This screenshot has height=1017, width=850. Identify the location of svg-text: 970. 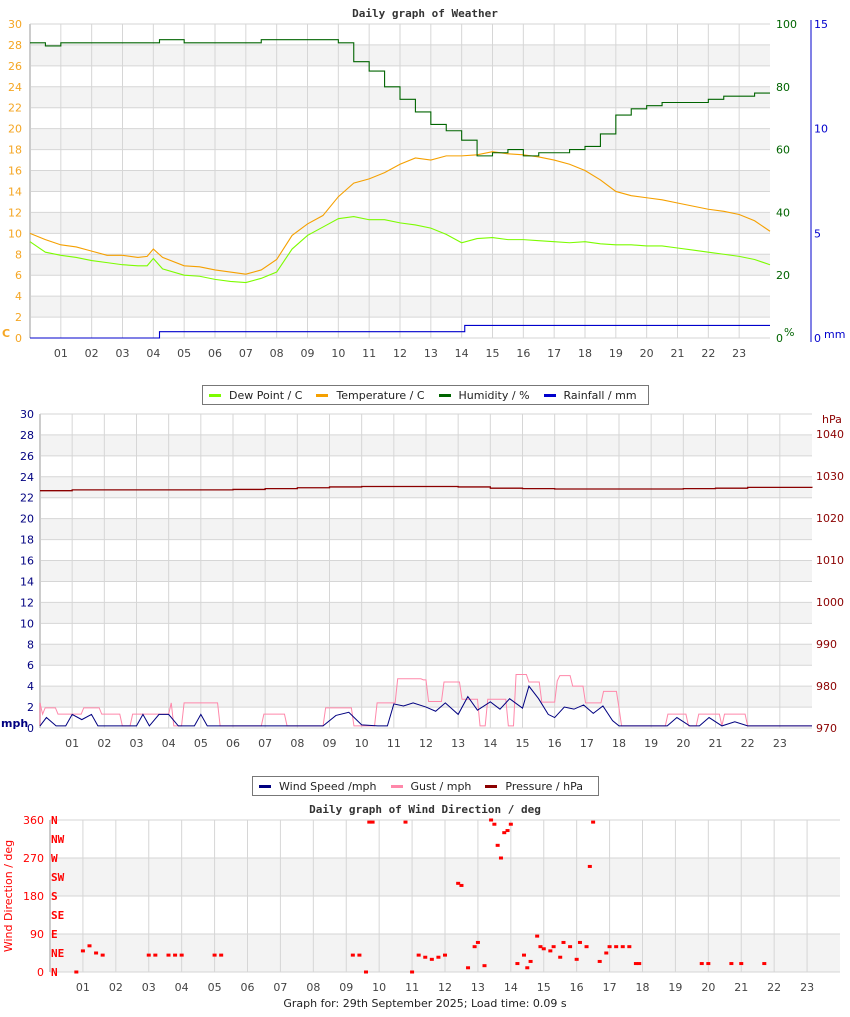
(826, 728).